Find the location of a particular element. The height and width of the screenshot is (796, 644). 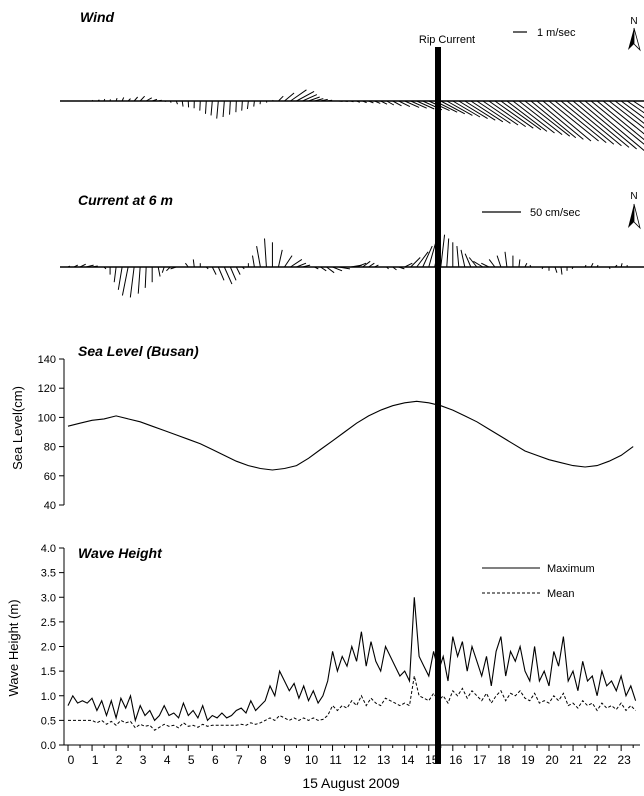

waveheight-xtick-label: 22 is located at coordinates (600, 760).